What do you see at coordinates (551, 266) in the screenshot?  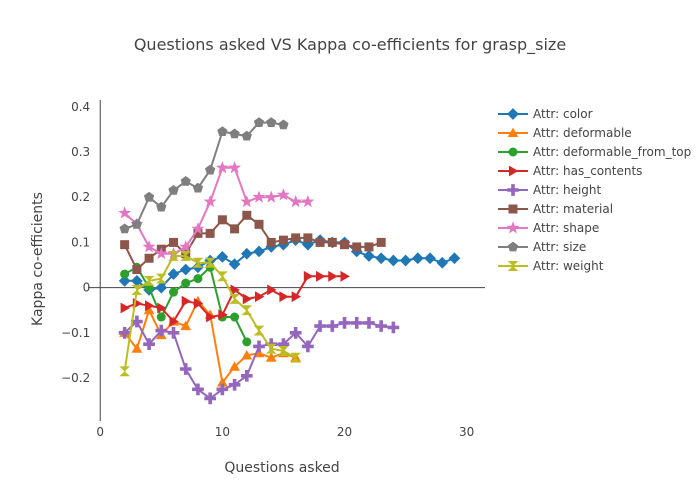 I see `legend-item-weight: Attr: weight` at bounding box center [551, 266].